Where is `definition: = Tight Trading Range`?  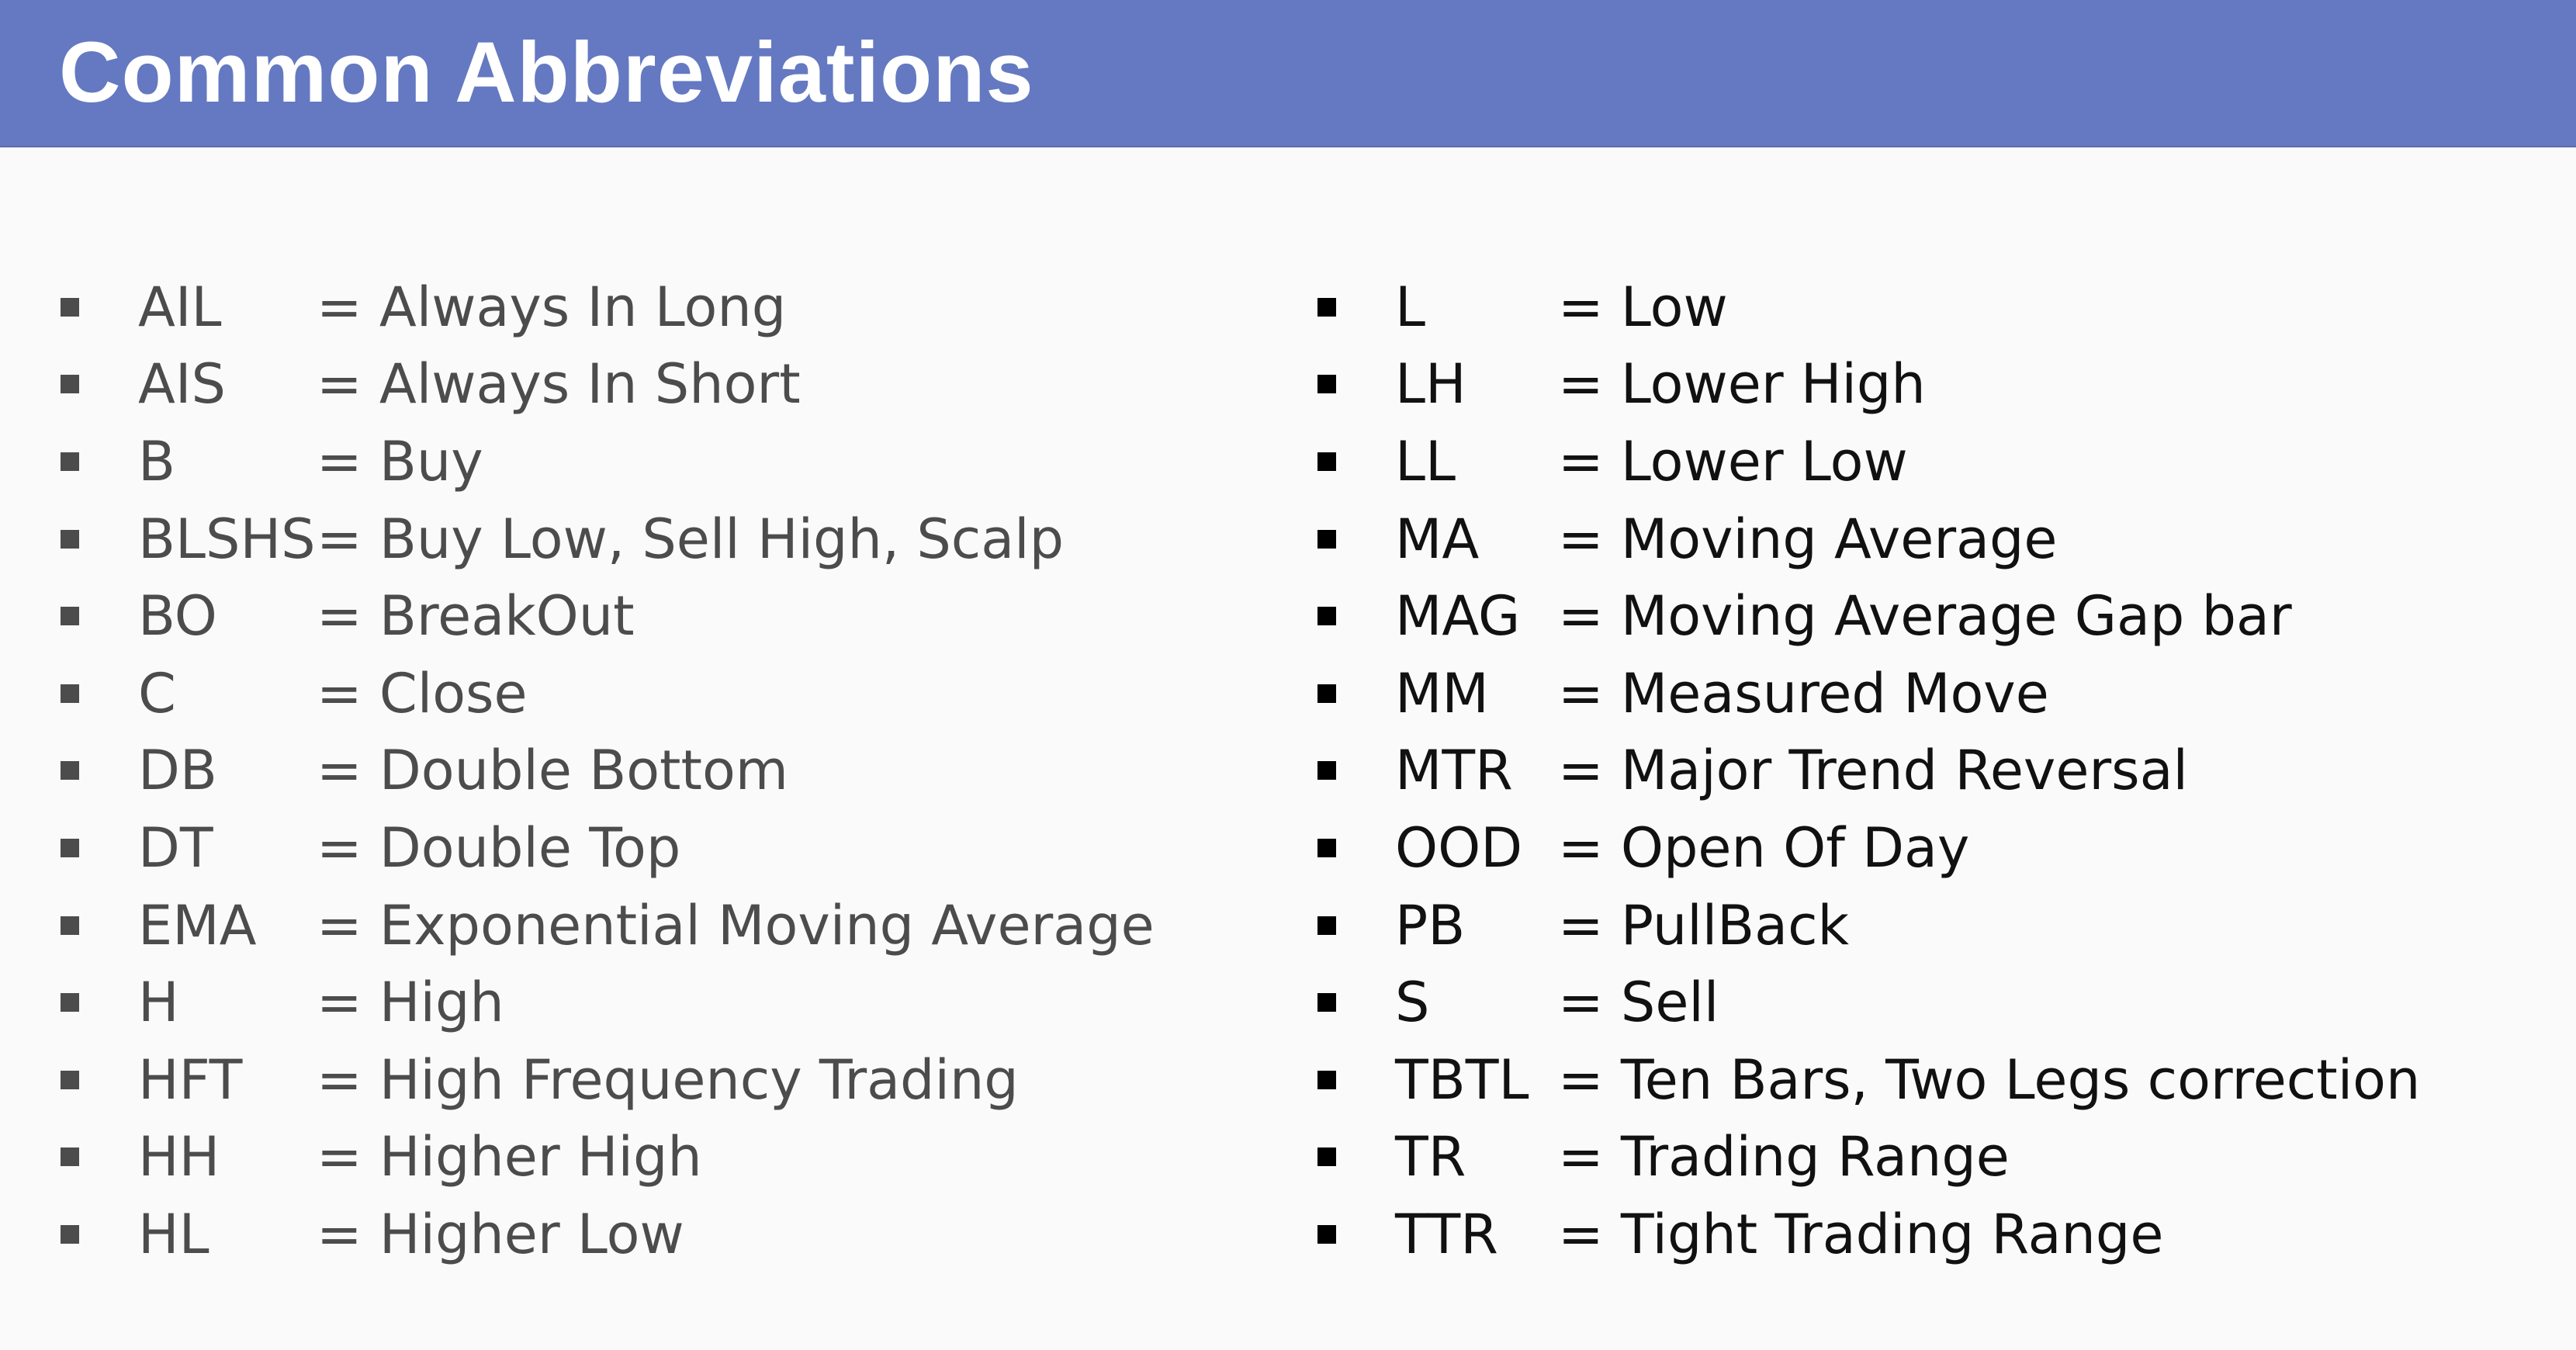 definition: = Tight Trading Range is located at coordinates (1861, 1234).